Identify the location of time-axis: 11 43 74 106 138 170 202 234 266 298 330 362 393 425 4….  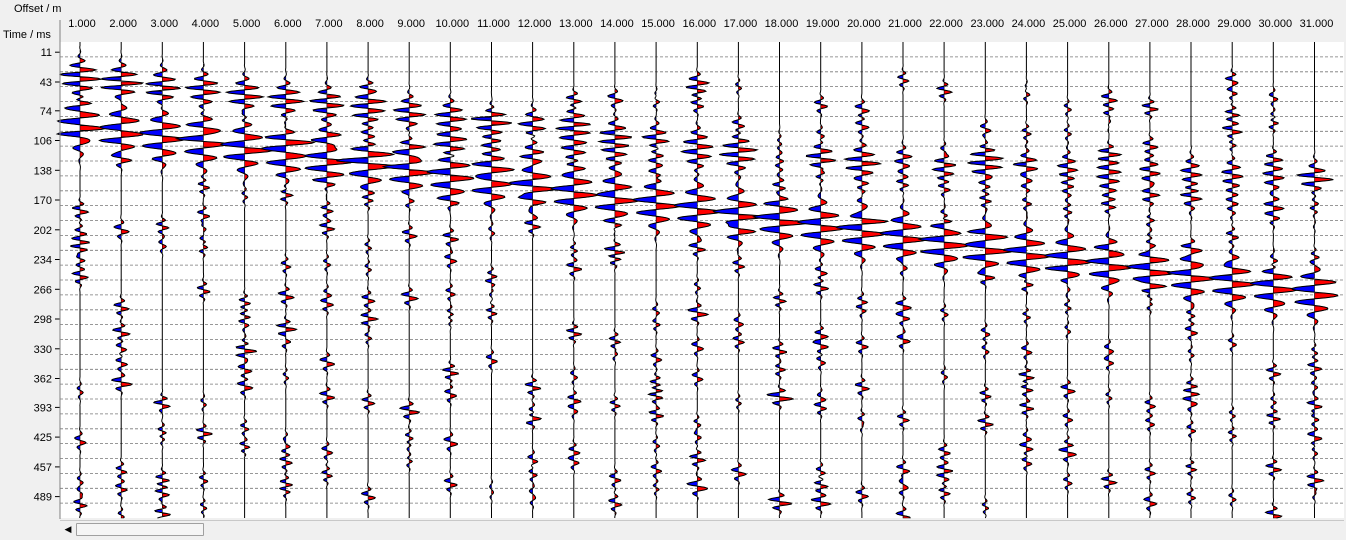
(47, 275).